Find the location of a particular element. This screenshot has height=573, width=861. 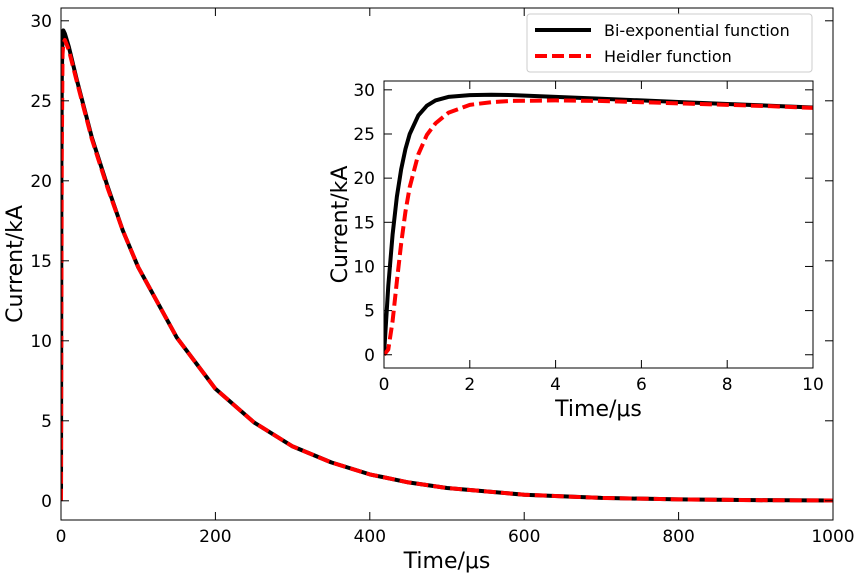

x-tick-label: 6 is located at coordinates (641, 385).